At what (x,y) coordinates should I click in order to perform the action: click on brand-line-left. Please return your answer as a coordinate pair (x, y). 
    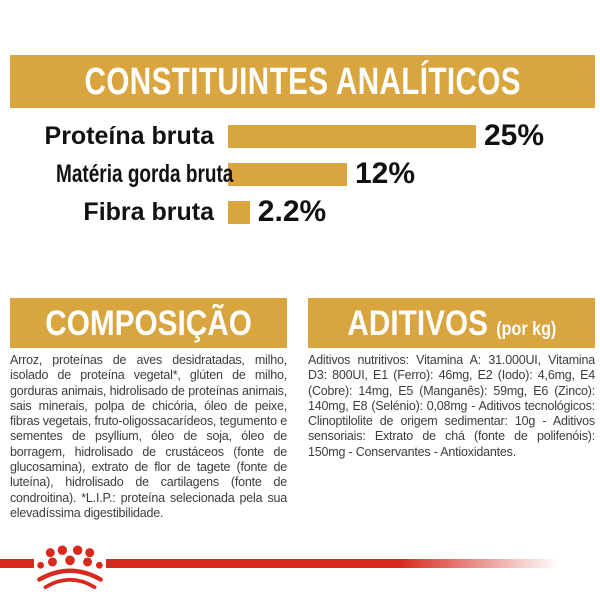
    Looking at the image, I should click on (17, 563).